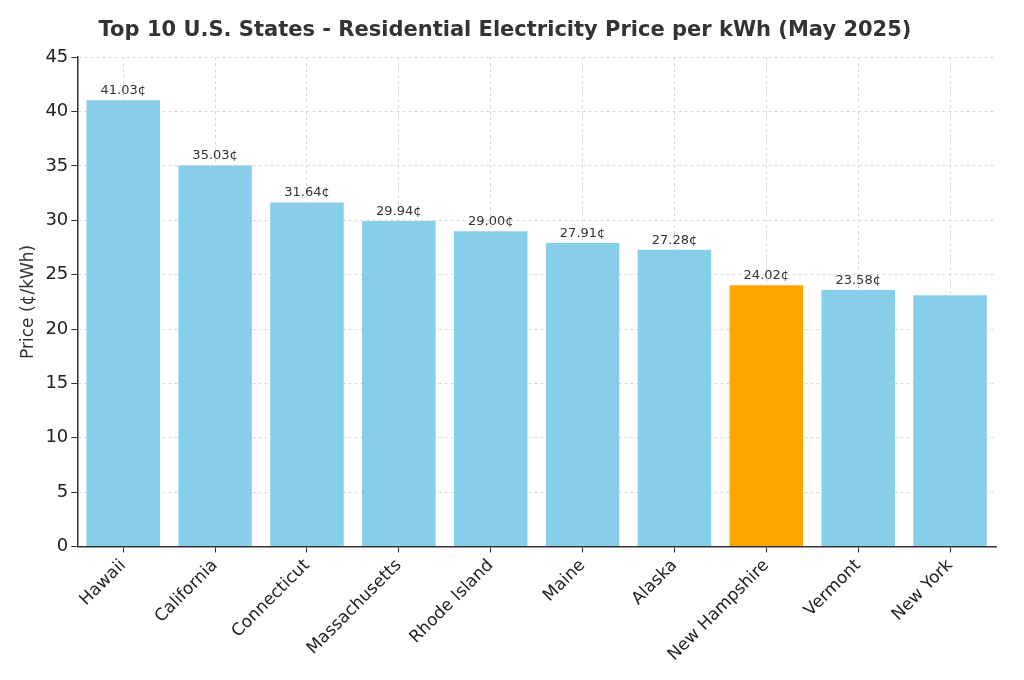 The height and width of the screenshot is (680, 1024). What do you see at coordinates (490, 221) in the screenshot?
I see `data-label: 29.00¢` at bounding box center [490, 221].